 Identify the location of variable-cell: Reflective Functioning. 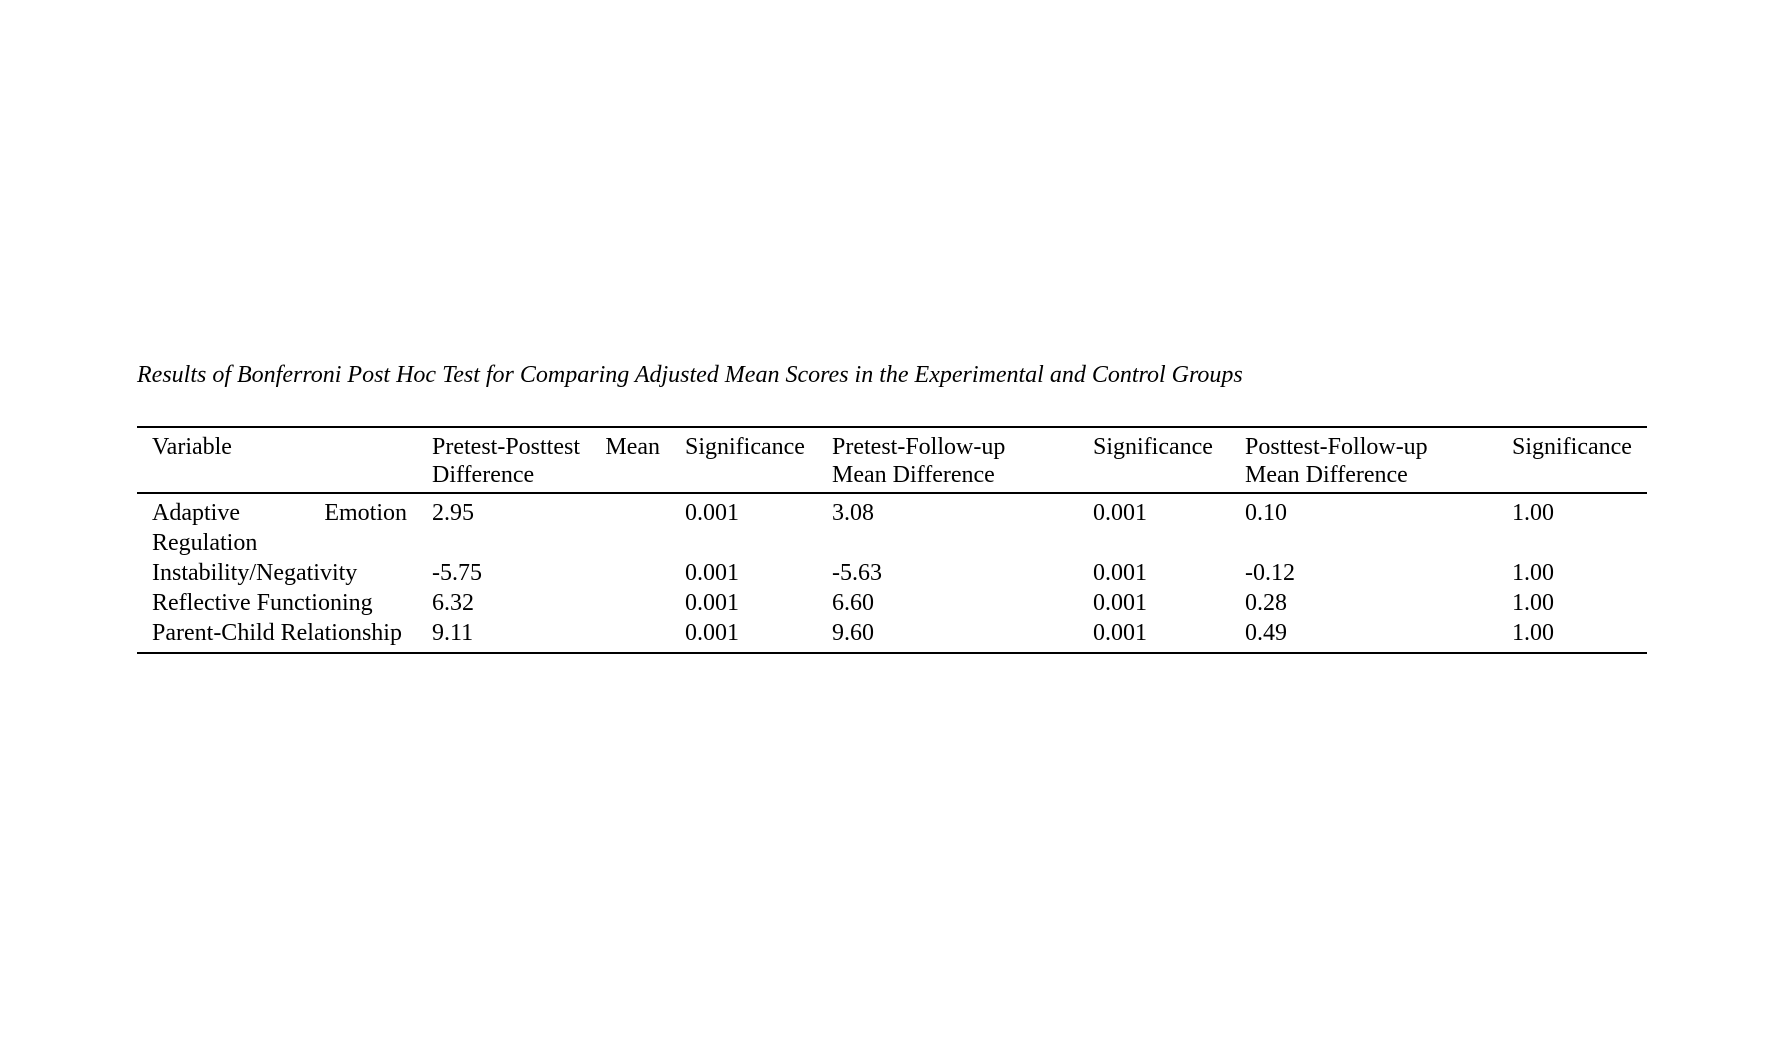
(277, 603).